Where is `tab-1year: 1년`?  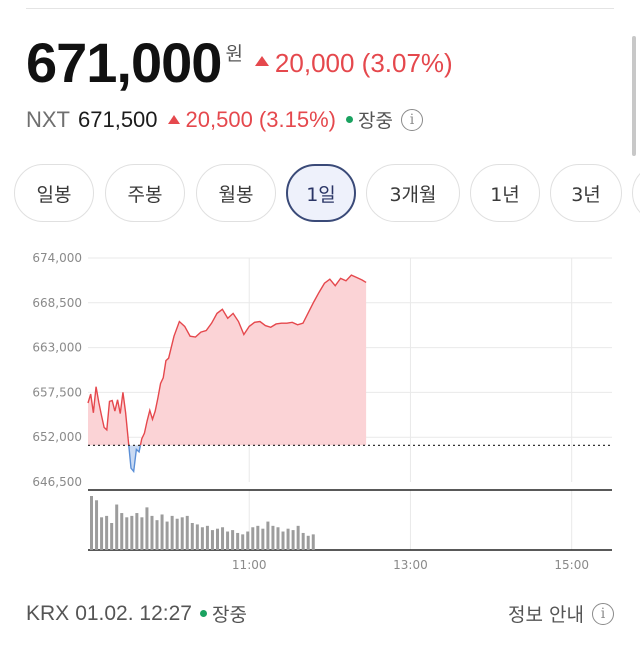
tab-1year: 1년 is located at coordinates (505, 193).